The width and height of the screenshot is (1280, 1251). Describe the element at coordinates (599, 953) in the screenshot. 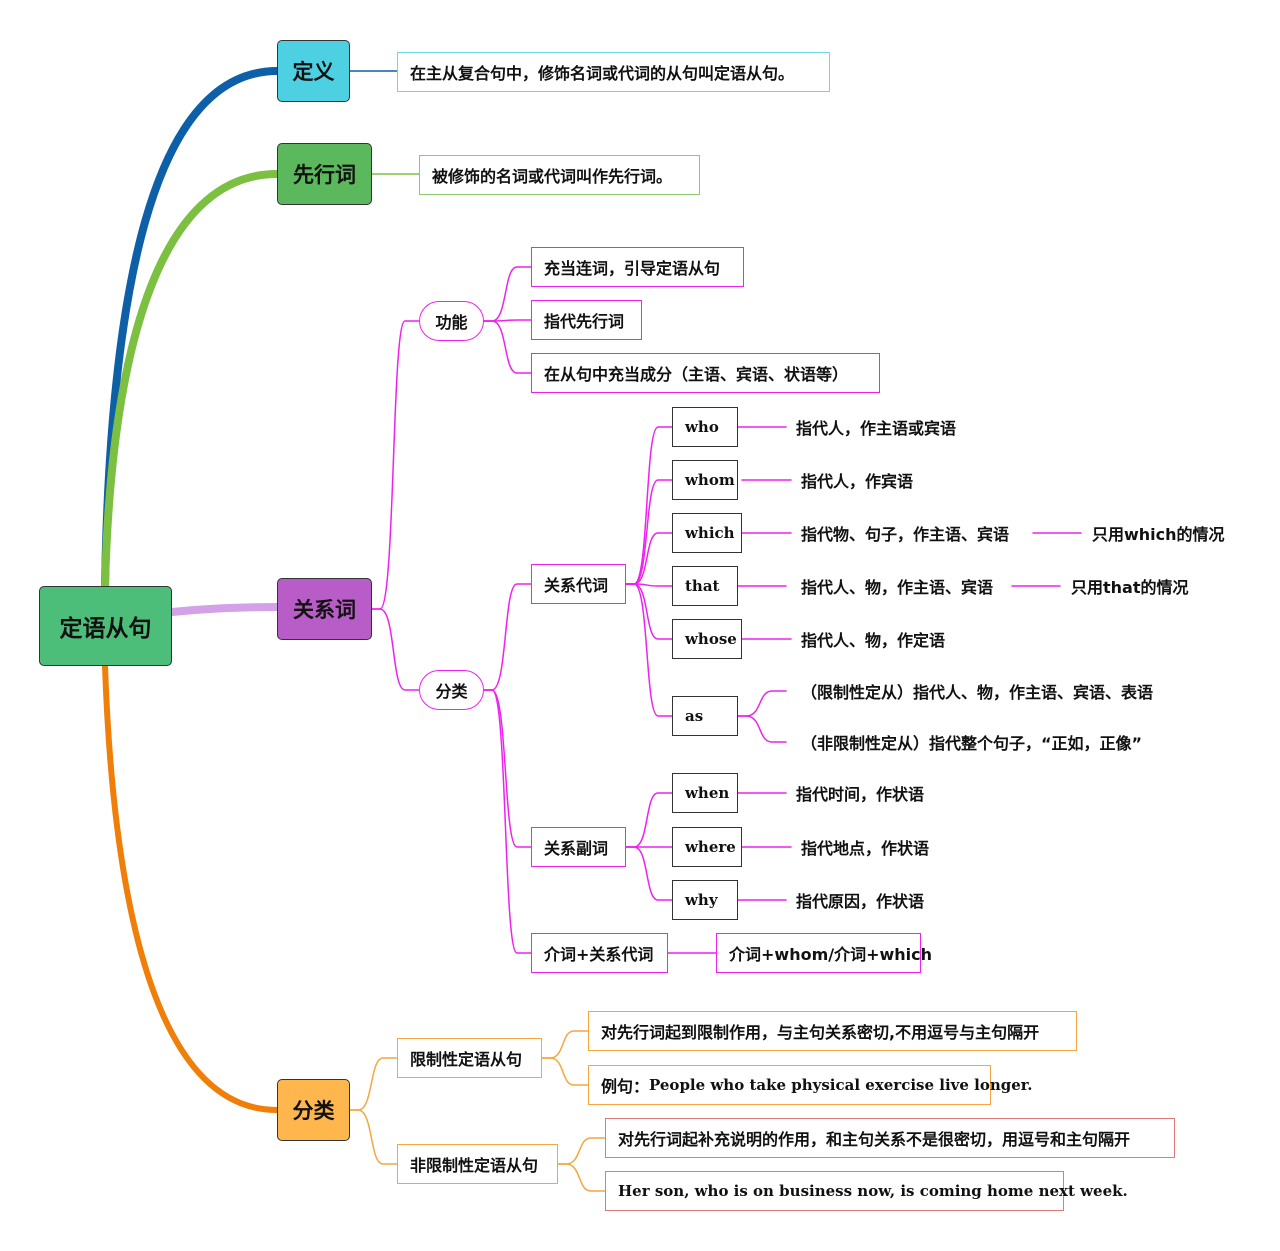

I see `prep-pronoun-node: 介词+关系代词` at that location.